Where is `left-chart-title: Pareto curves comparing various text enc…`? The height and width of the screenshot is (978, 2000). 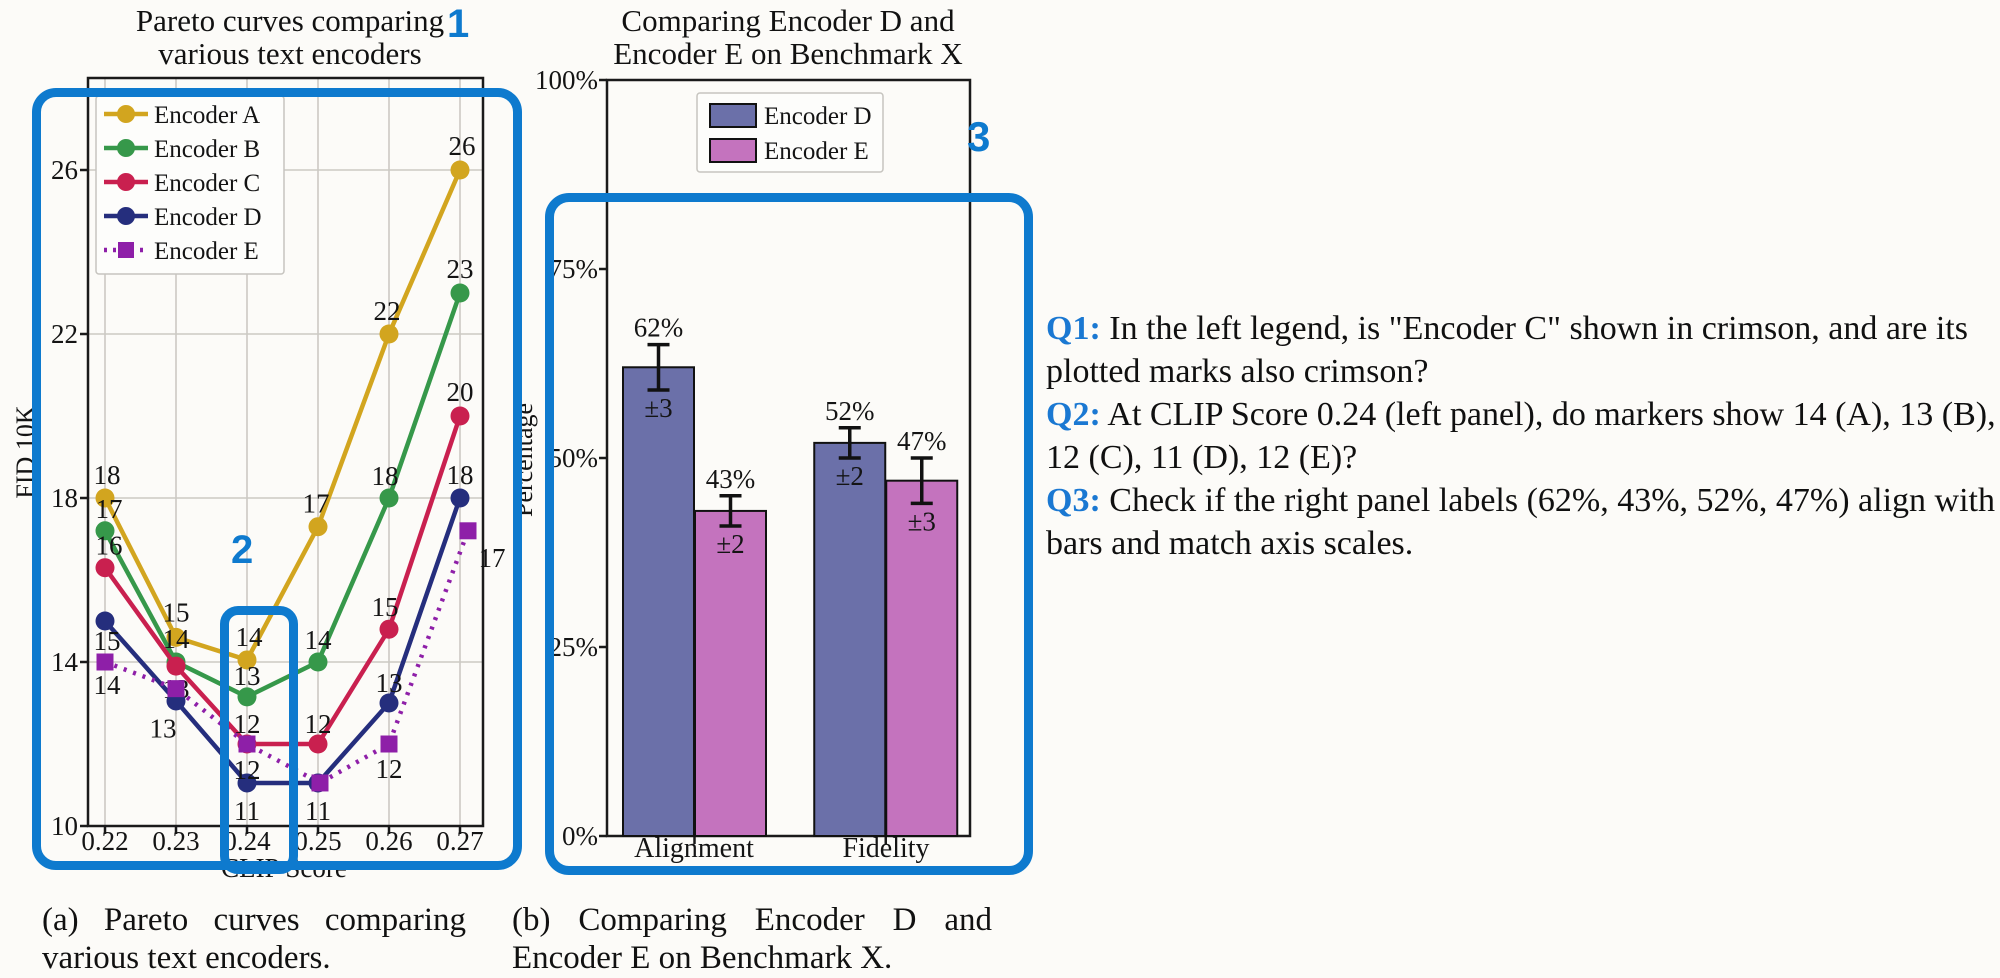 left-chart-title: Pareto curves comparing various text enc… is located at coordinates (290, 37).